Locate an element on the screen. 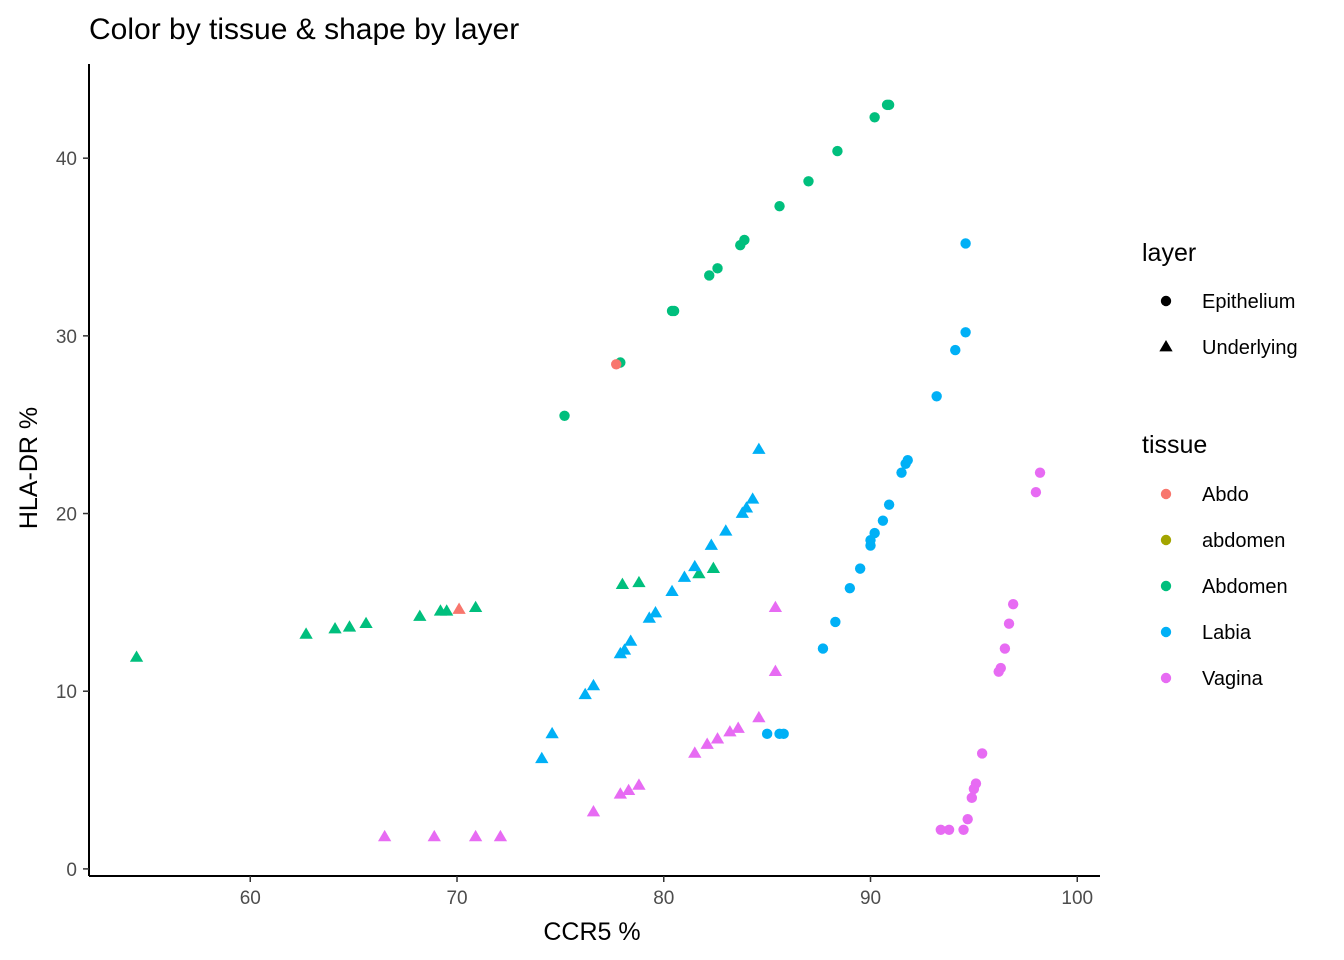 Image resolution: width=1344 pixels, height=960 pixels. legend-label: Underlying is located at coordinates (1250, 348).